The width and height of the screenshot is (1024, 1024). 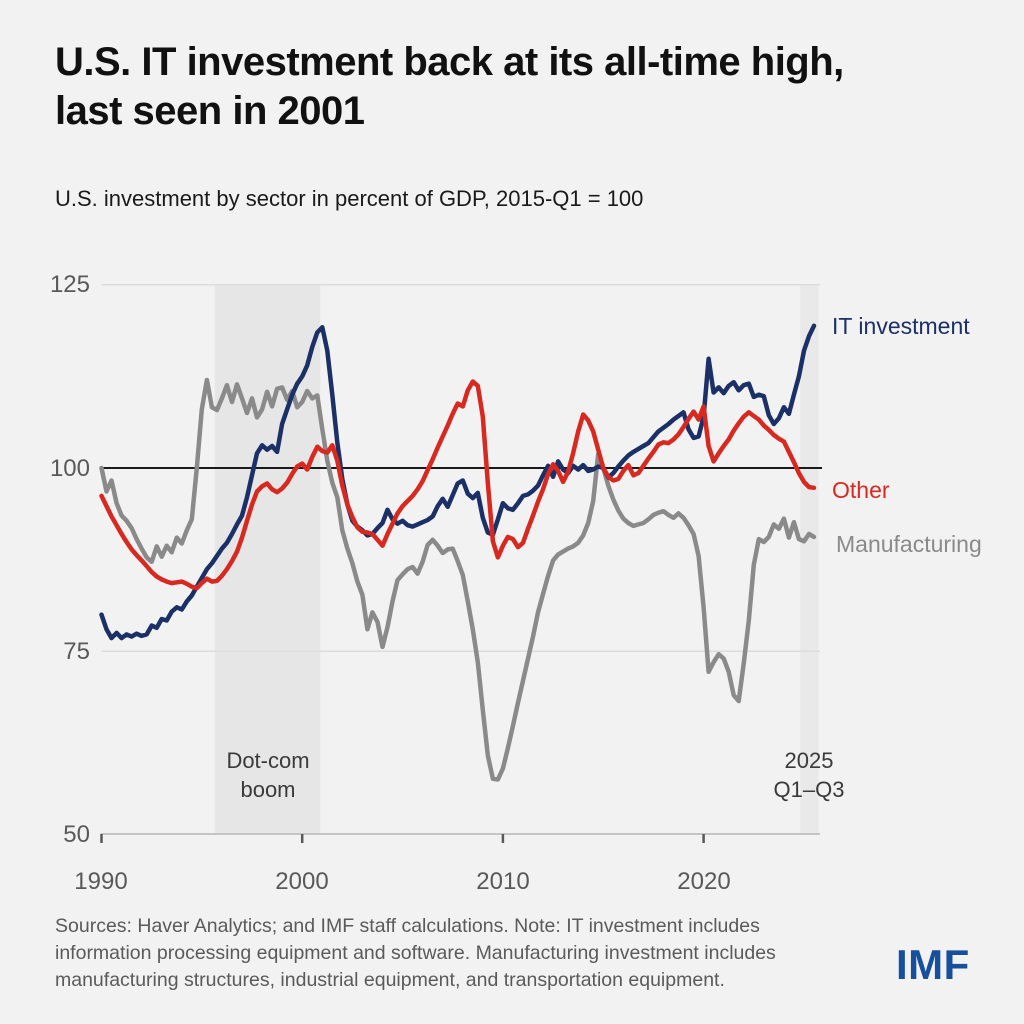 I want to click on title-line-2: last seen in 2001, so click(x=210, y=111).